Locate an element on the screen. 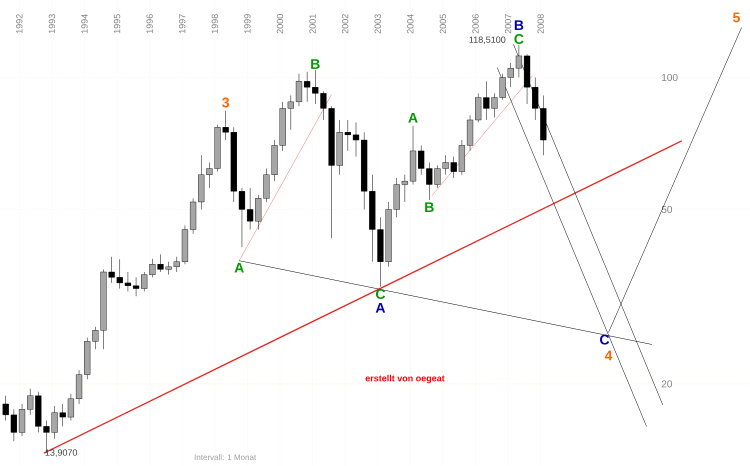  x-tick-label: 2000 is located at coordinates (280, 24).